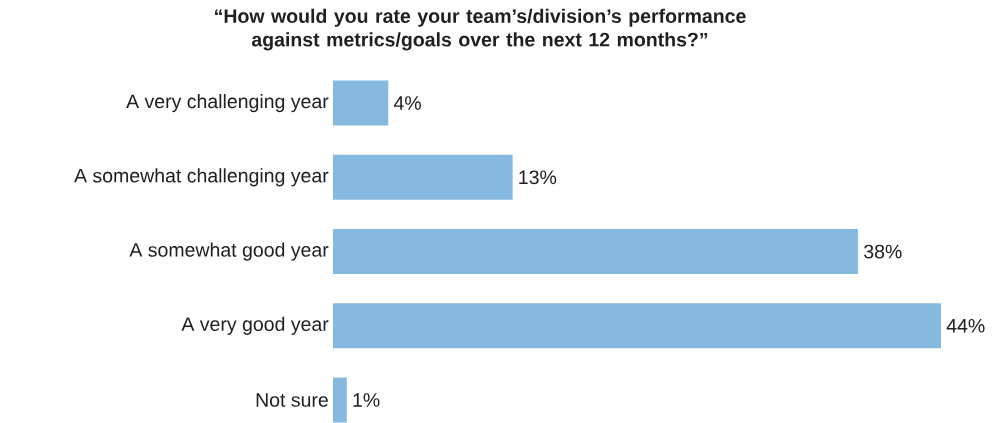 This screenshot has width=1001, height=423. Describe the element at coordinates (255, 325) in the screenshot. I see `y-tick-label: A very good year` at that location.